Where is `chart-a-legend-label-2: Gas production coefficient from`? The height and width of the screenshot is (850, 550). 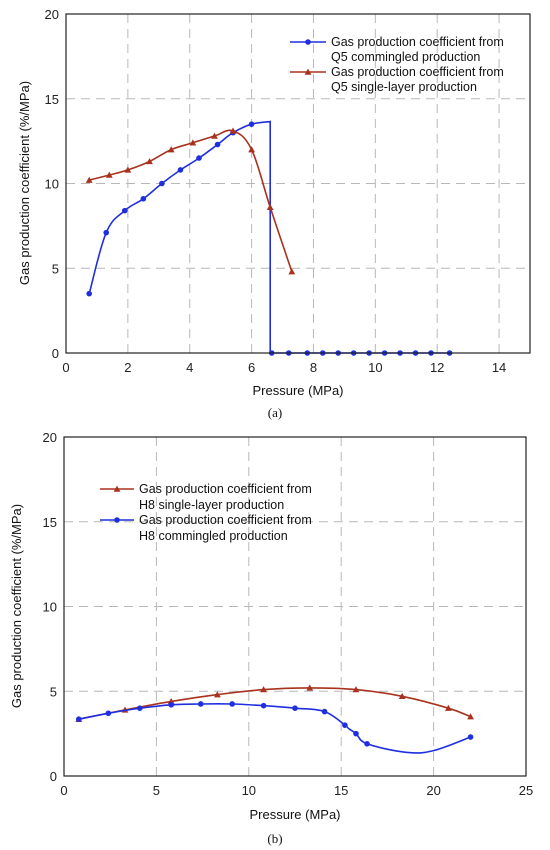
chart-a-legend-label-2: Gas production coefficient from is located at coordinates (417, 72).